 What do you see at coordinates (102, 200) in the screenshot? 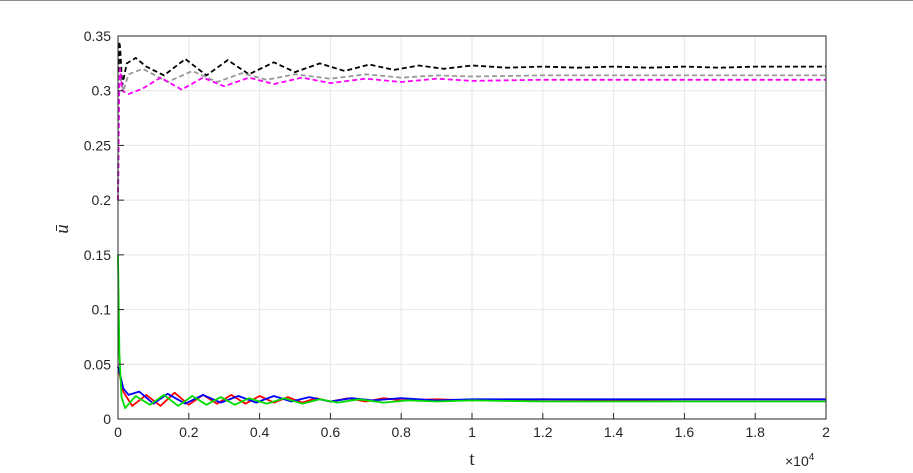
I see `y-tick-label: 0.2` at bounding box center [102, 200].